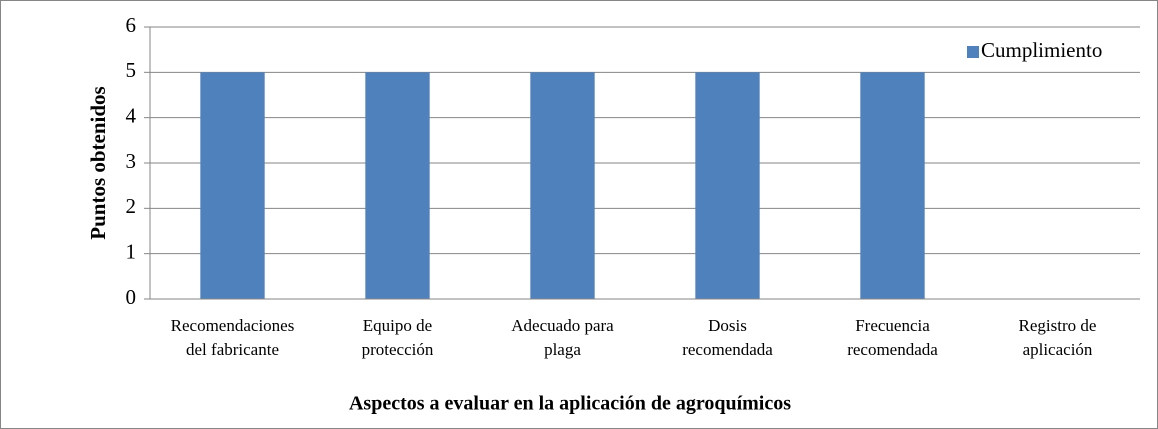  Describe the element at coordinates (131, 115) in the screenshot. I see `y-tick-label: 4` at that location.